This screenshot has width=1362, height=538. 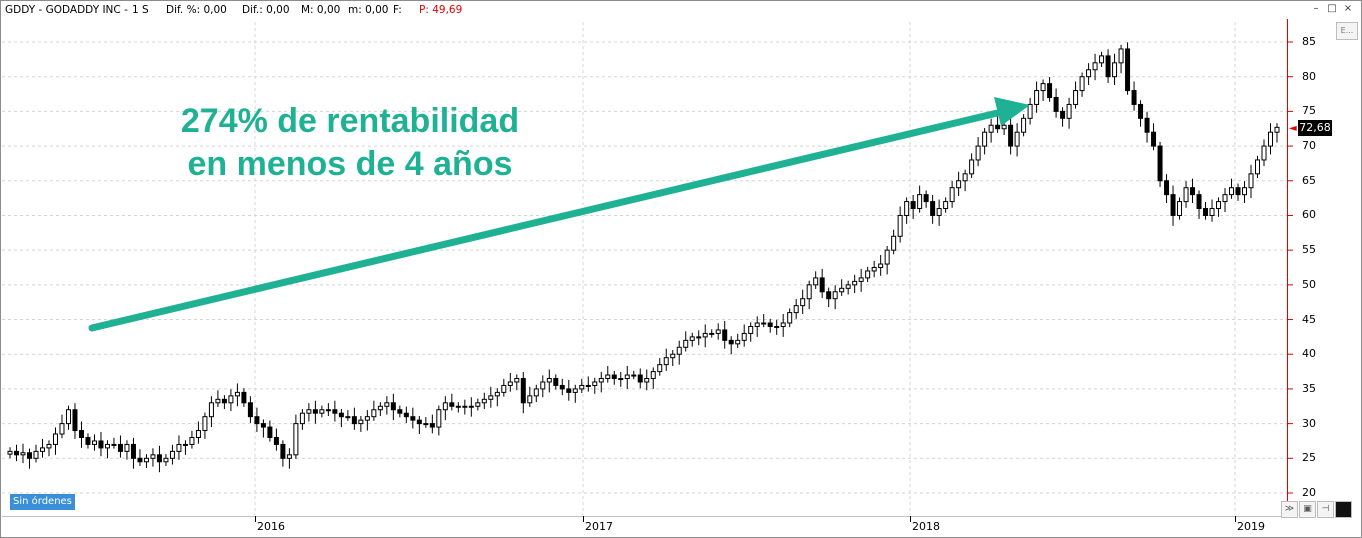 What do you see at coordinates (1345, 267) in the screenshot?
I see `side-panel` at bounding box center [1345, 267].